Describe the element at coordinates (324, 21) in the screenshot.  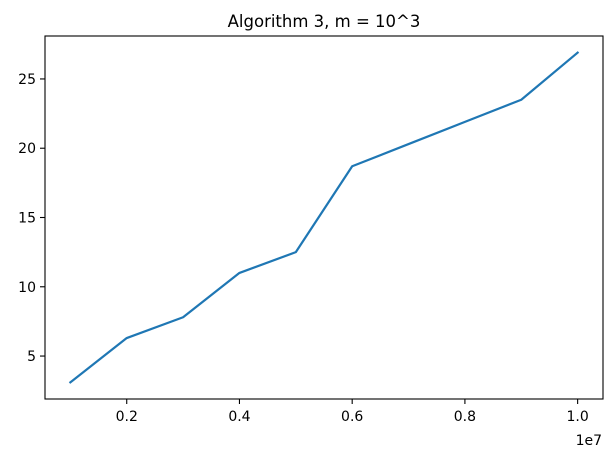
I see `chart-title: Algorithm 3, m = 10^3` at that location.